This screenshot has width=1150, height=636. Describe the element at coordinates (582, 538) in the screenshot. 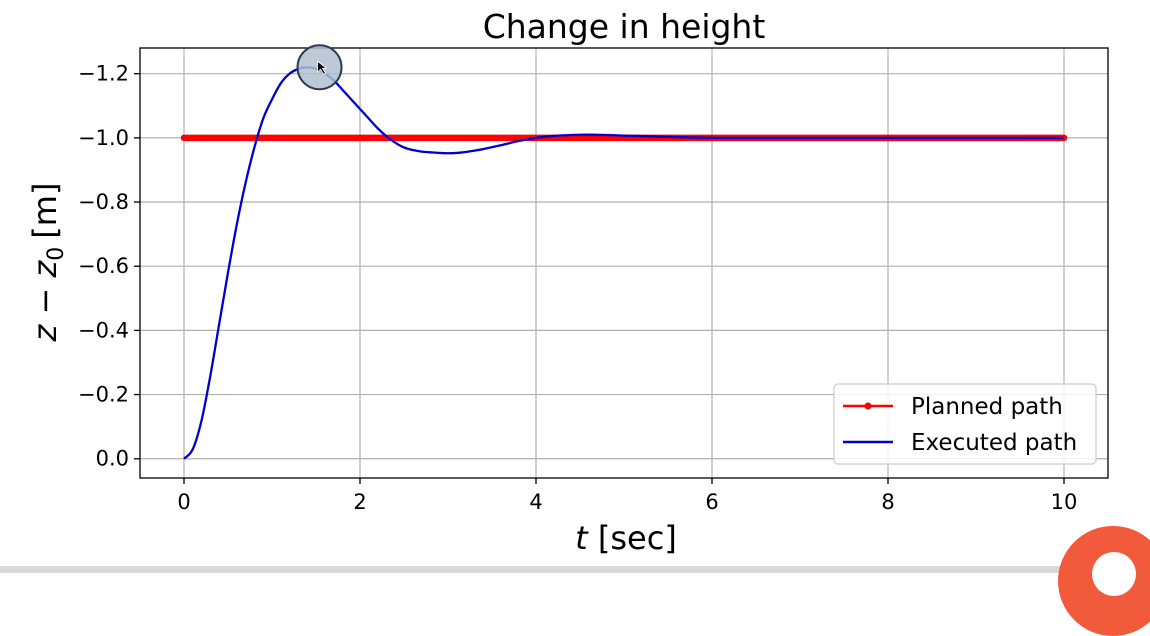

I see `x-axis-label-main: t` at that location.